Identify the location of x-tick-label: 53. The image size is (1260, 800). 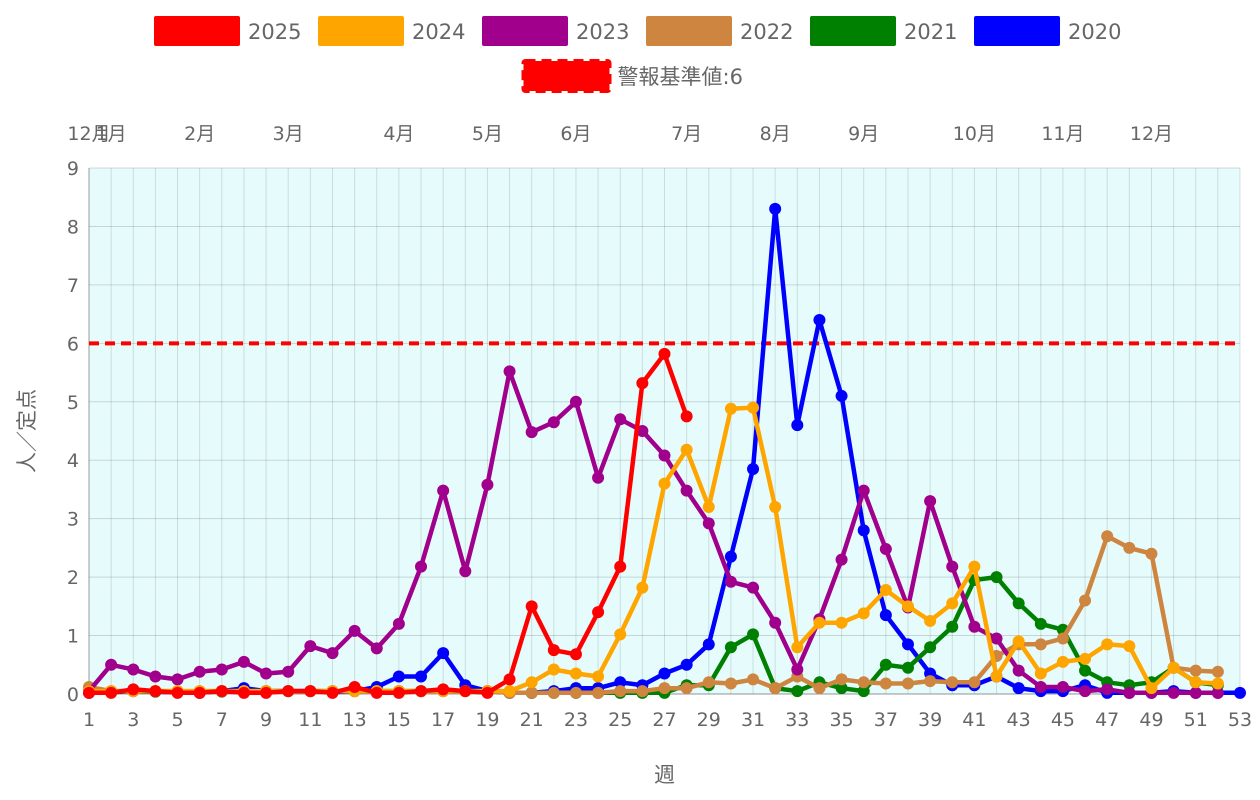
(1240, 720).